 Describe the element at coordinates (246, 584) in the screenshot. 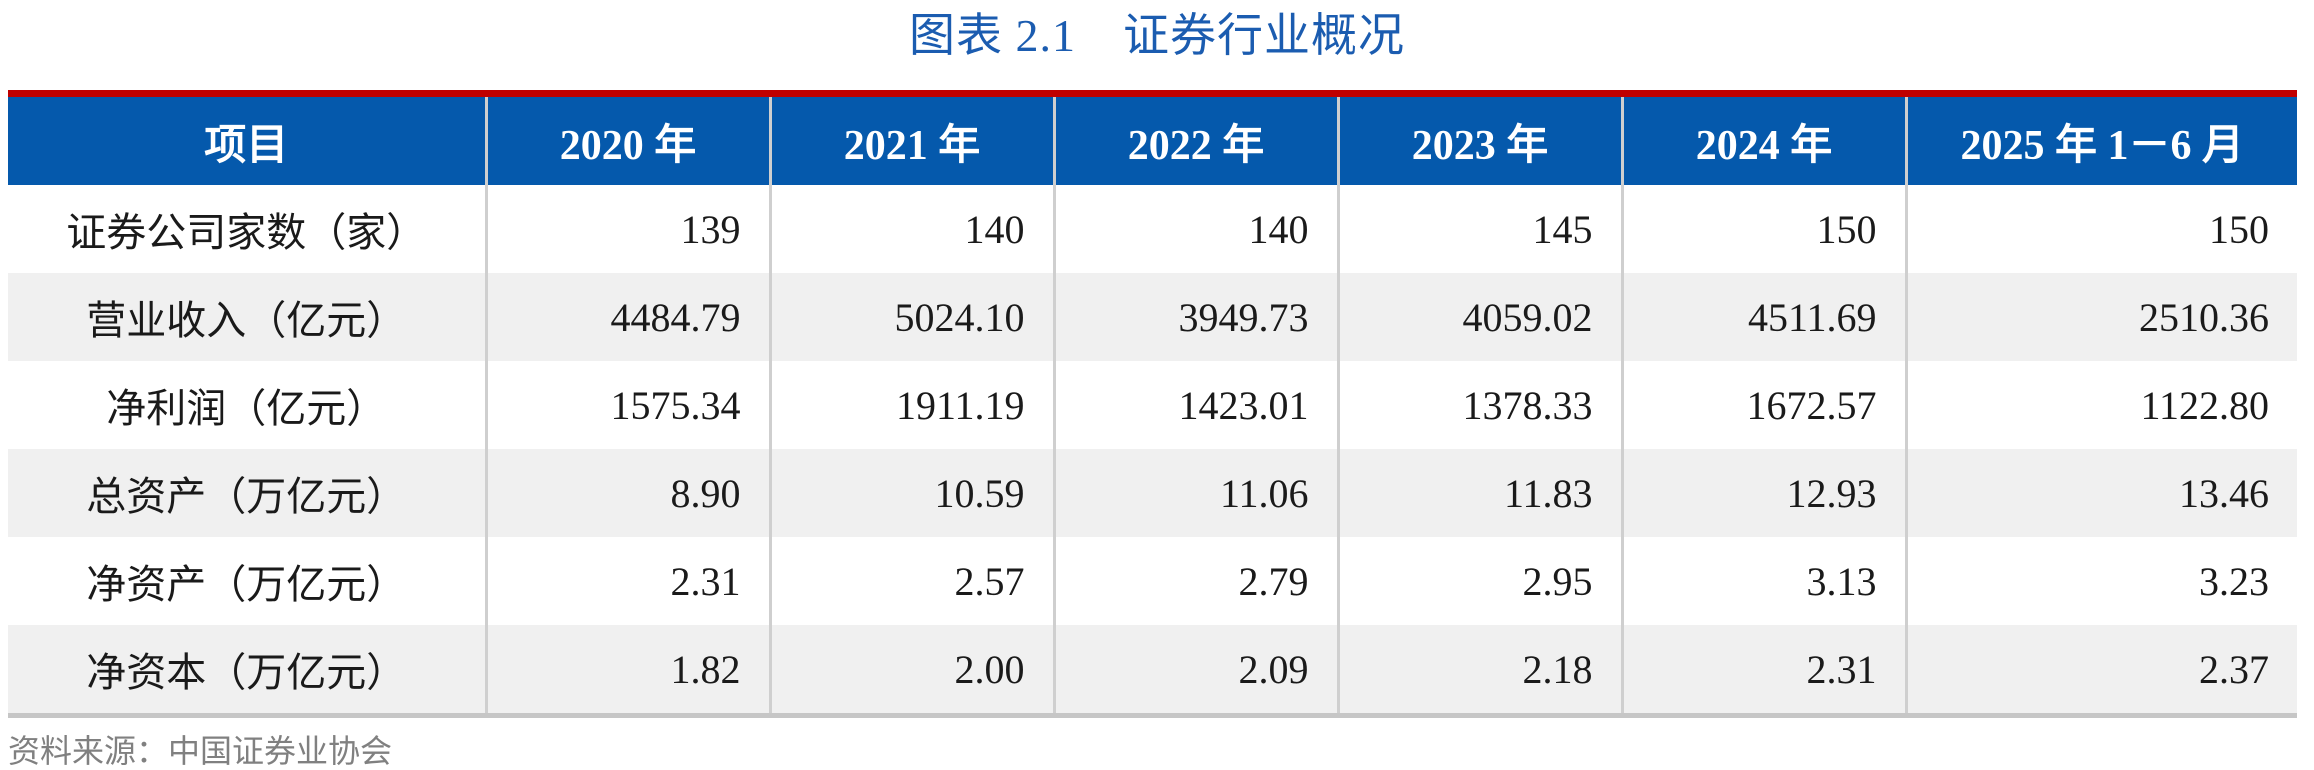

I see `row-label: 净资产（万亿元）` at that location.